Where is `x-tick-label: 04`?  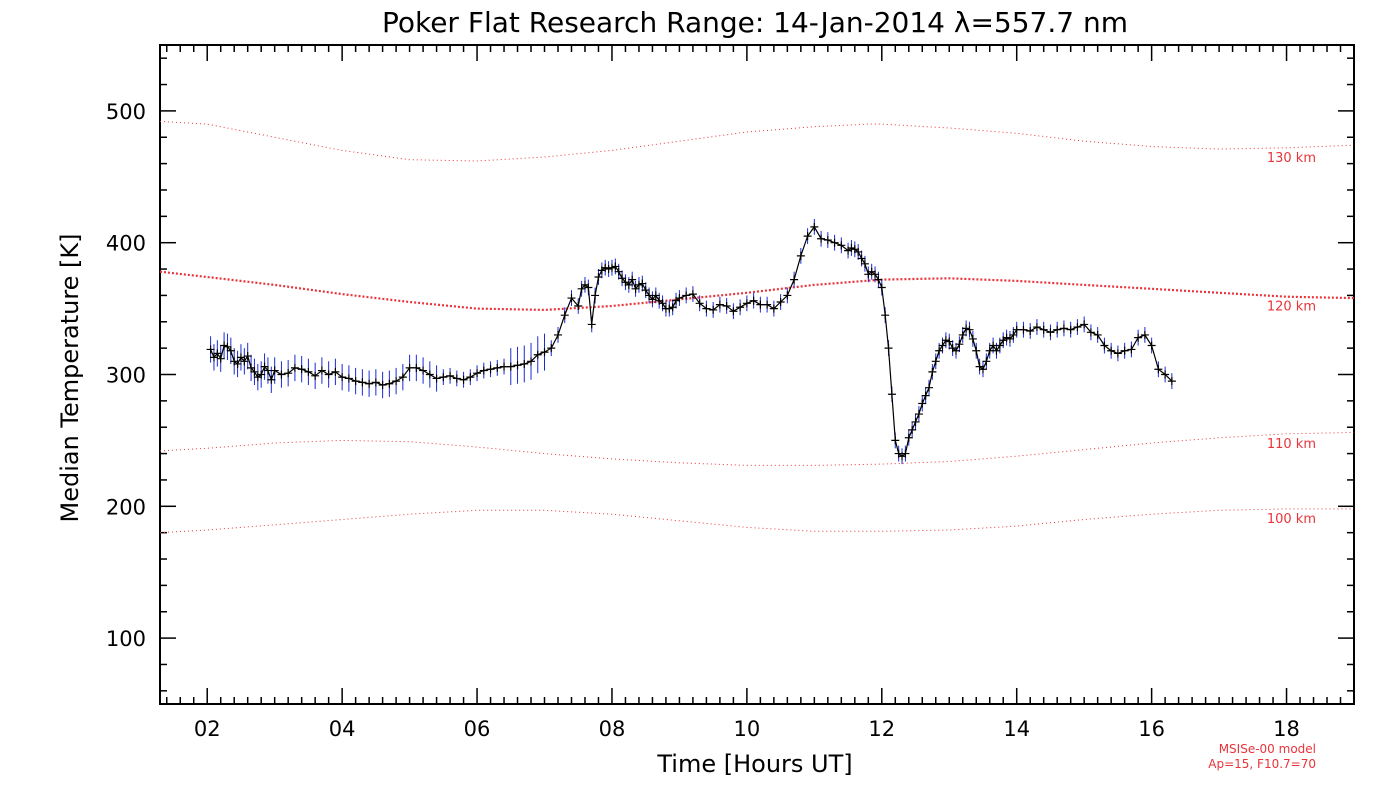 x-tick-label: 04 is located at coordinates (342, 729).